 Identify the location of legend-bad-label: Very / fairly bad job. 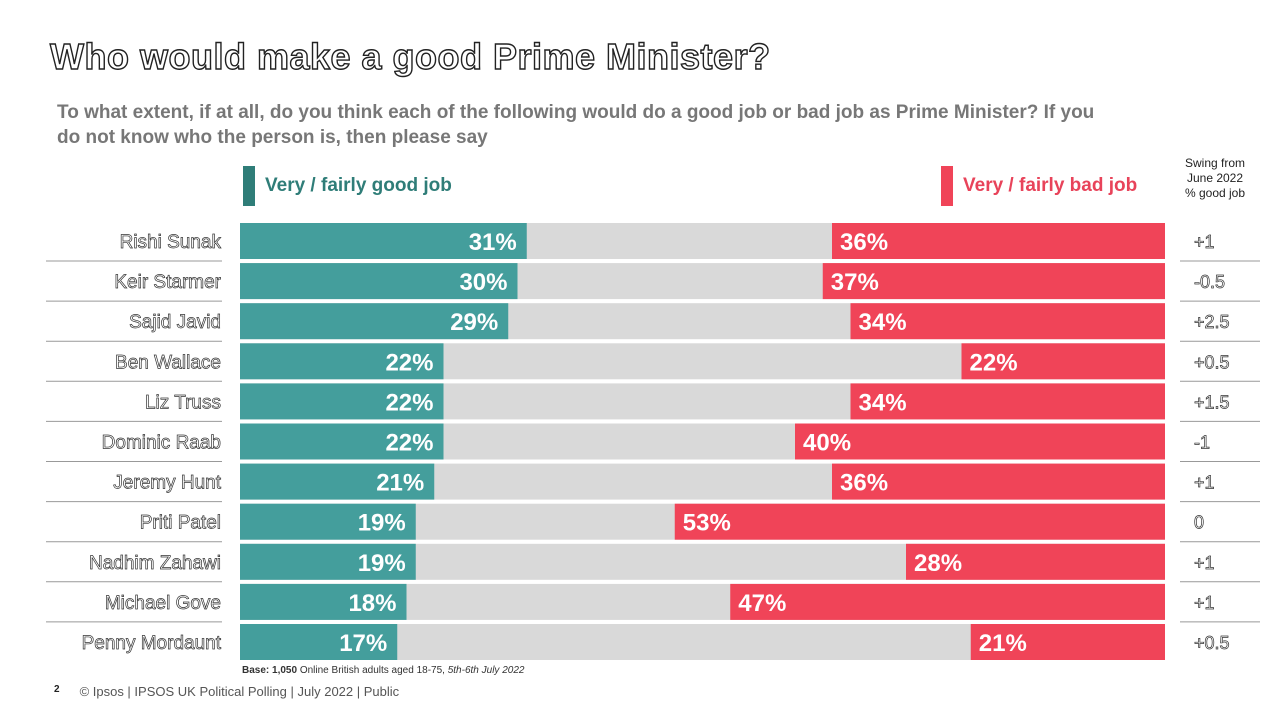
(1050, 185).